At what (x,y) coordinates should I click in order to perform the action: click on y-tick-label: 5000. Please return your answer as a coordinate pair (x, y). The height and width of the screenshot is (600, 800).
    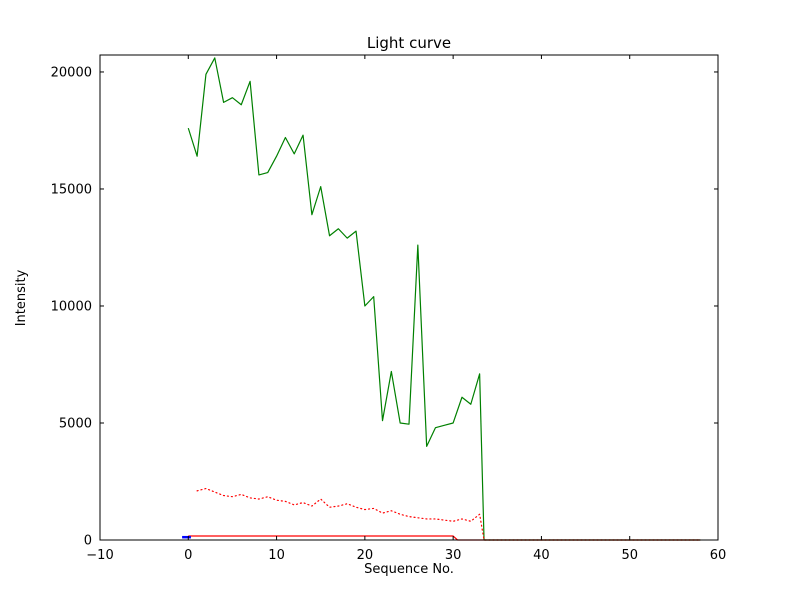
    Looking at the image, I should click on (75, 423).